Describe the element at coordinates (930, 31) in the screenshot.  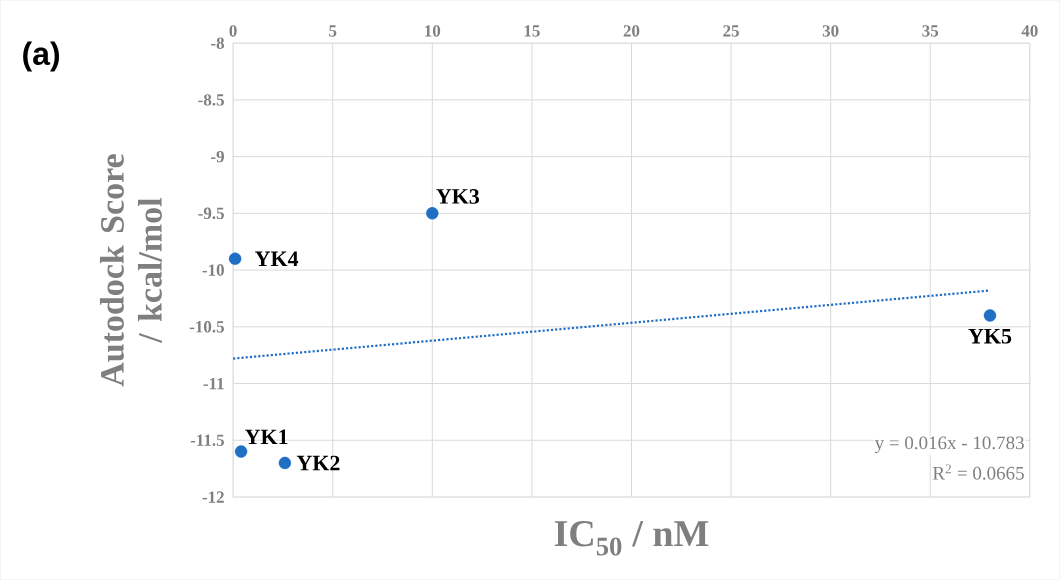
I see `x-tick-label: 35` at that location.